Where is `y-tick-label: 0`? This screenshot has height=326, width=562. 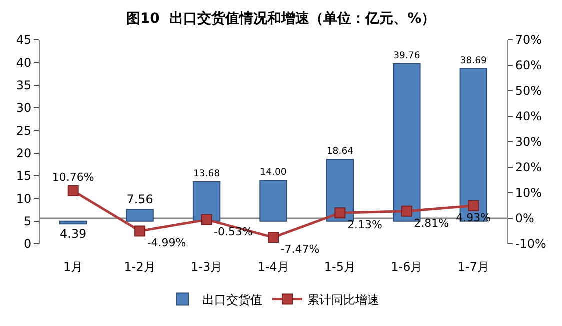
y-tick-label: 0 is located at coordinates (28, 244).